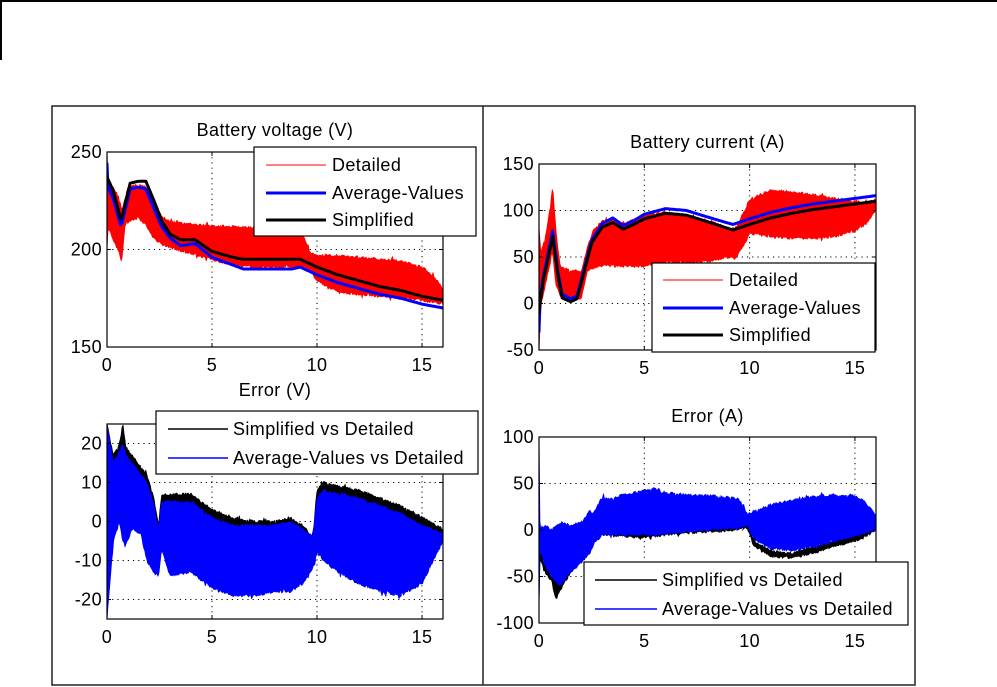  I want to click on y-tick-label: 250, so click(86, 152).